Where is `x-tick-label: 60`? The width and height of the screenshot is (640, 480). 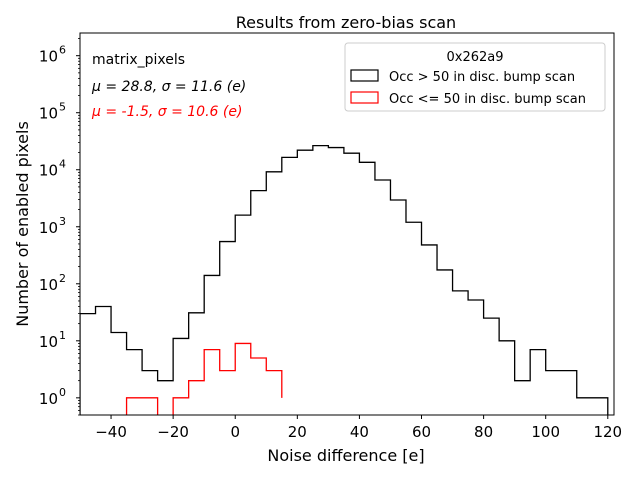
x-tick-label: 60 is located at coordinates (421, 432).